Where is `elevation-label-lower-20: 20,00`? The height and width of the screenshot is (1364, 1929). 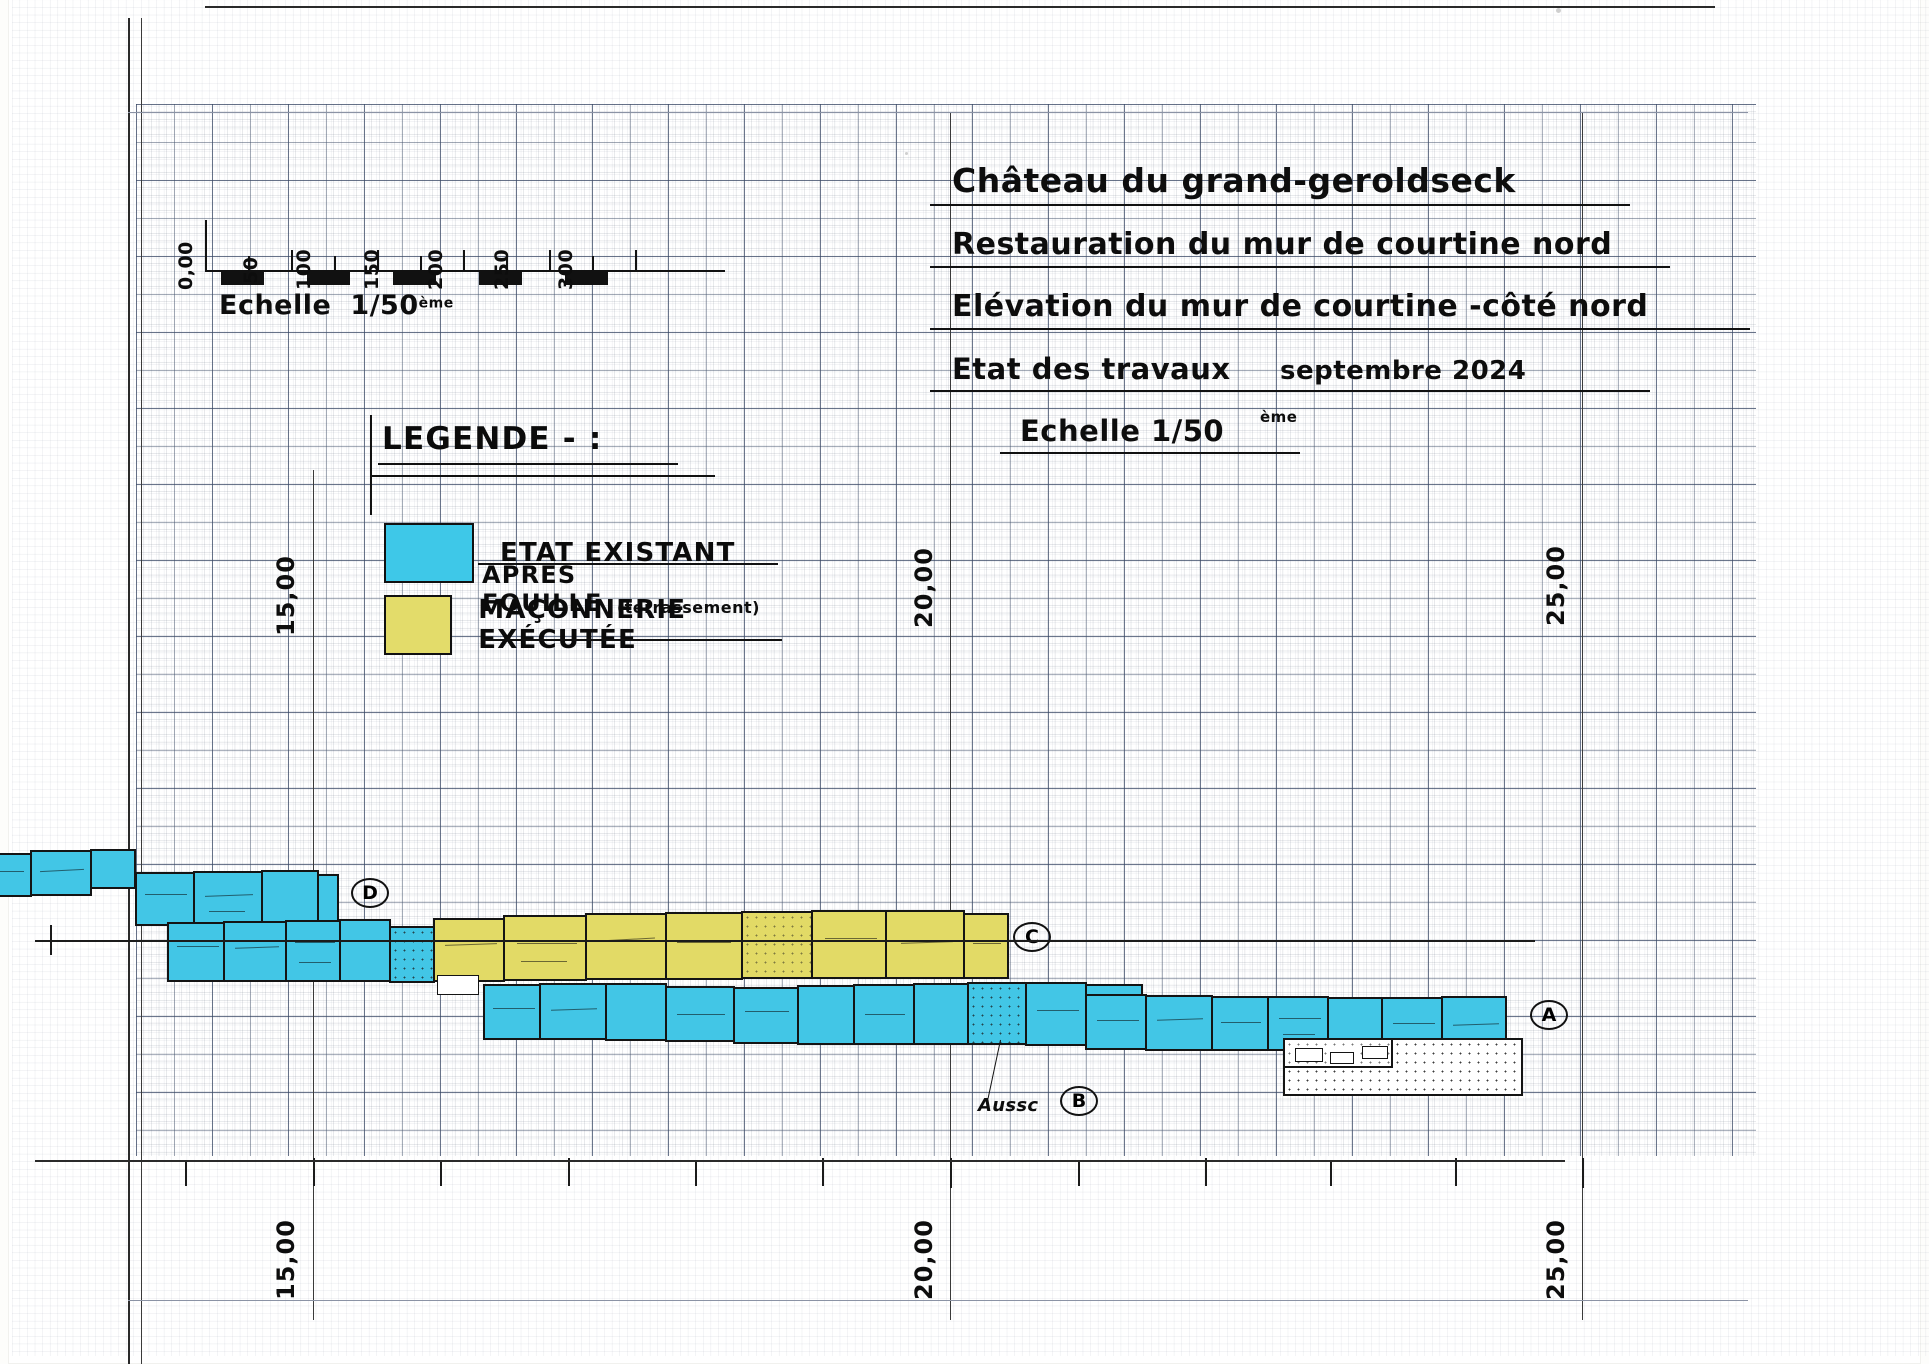 elevation-label-lower-20: 20,00 is located at coordinates (924, 1259).